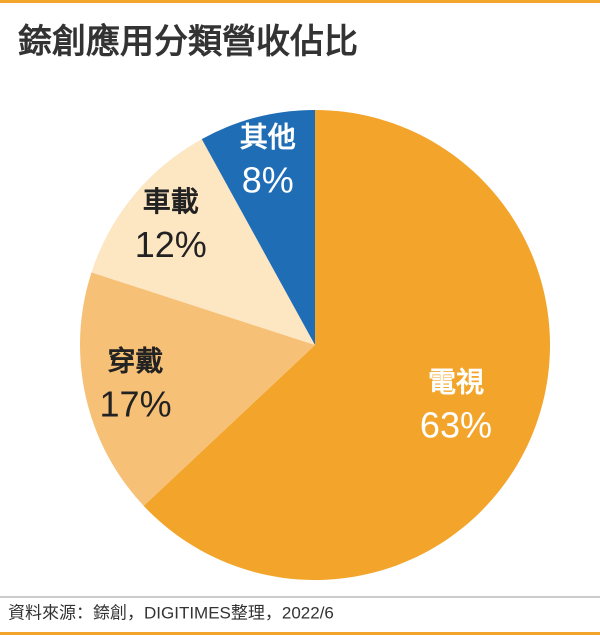  Describe the element at coordinates (268, 137) in the screenshot. I see `slice-label: 其他` at that location.